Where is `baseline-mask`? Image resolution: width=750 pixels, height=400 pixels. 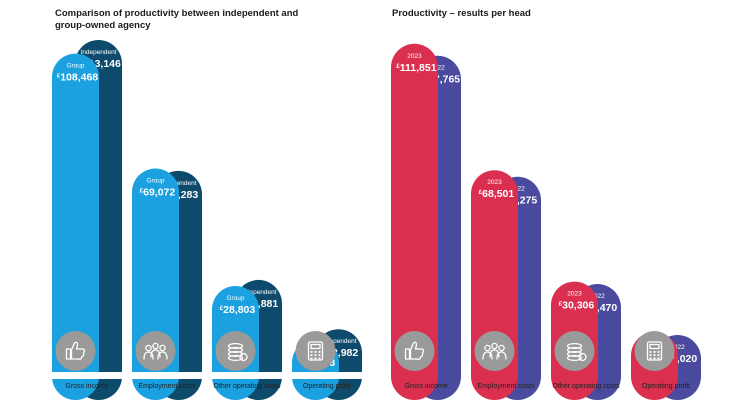
baseline-mask is located at coordinates (375, 375).